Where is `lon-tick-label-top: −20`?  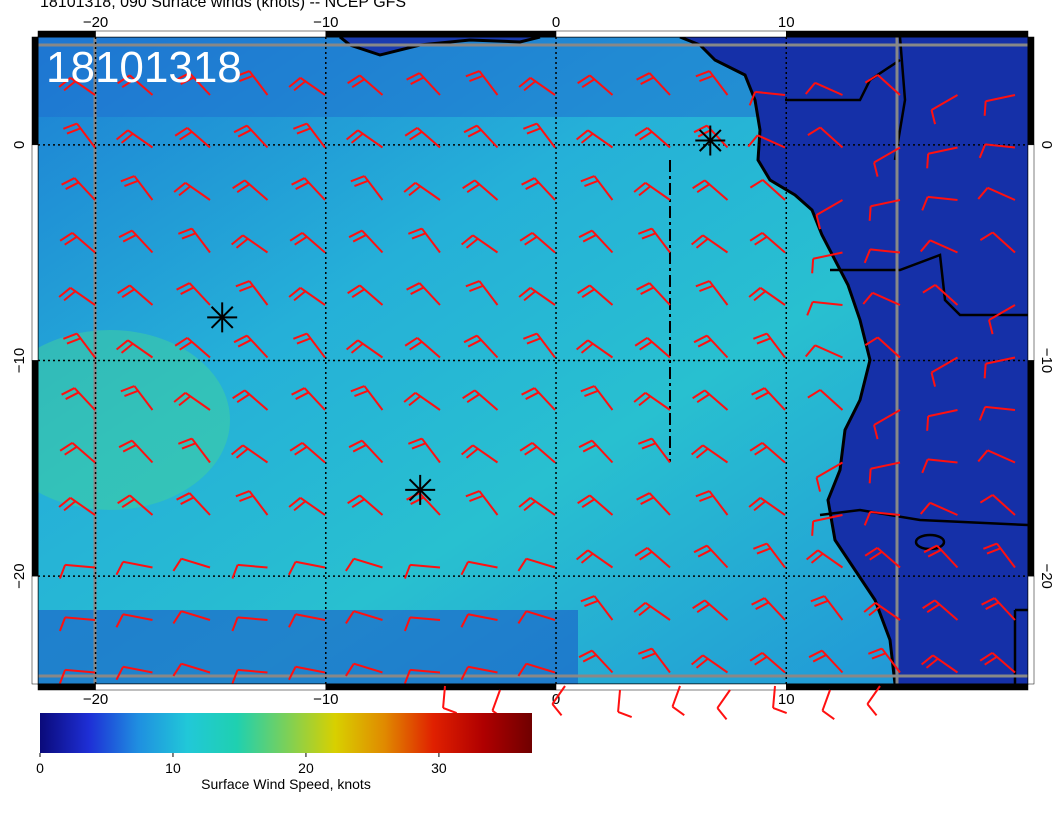 lon-tick-label-top: −20 is located at coordinates (95, 22).